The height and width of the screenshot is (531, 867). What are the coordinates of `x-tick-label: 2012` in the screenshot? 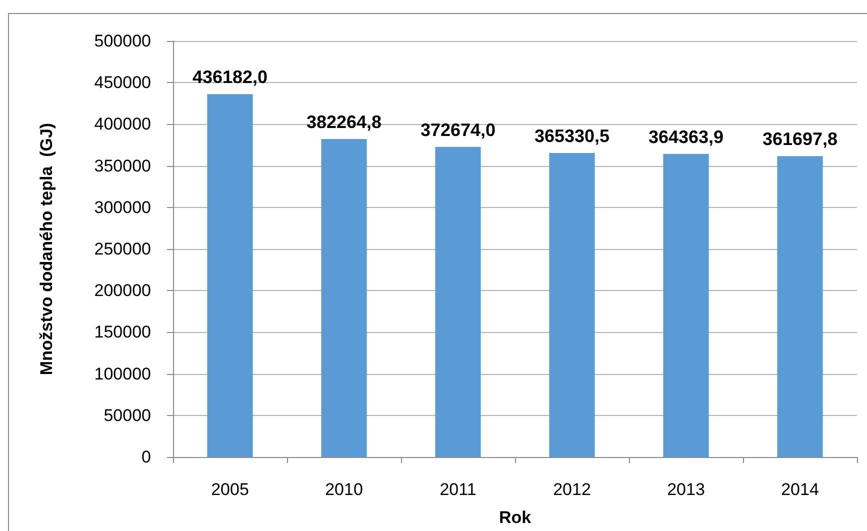 It's located at (572, 489).